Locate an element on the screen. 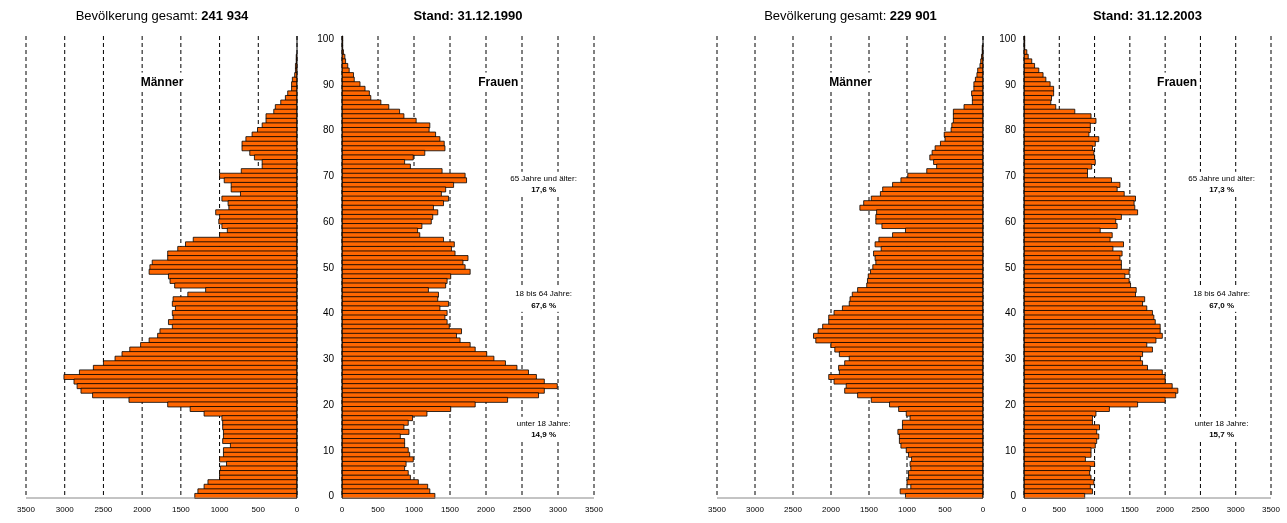 Image resolution: width=1287 pixels, height=523 pixels. chart-title: Bevölkerung gesamt: 241 934 is located at coordinates (162, 15).